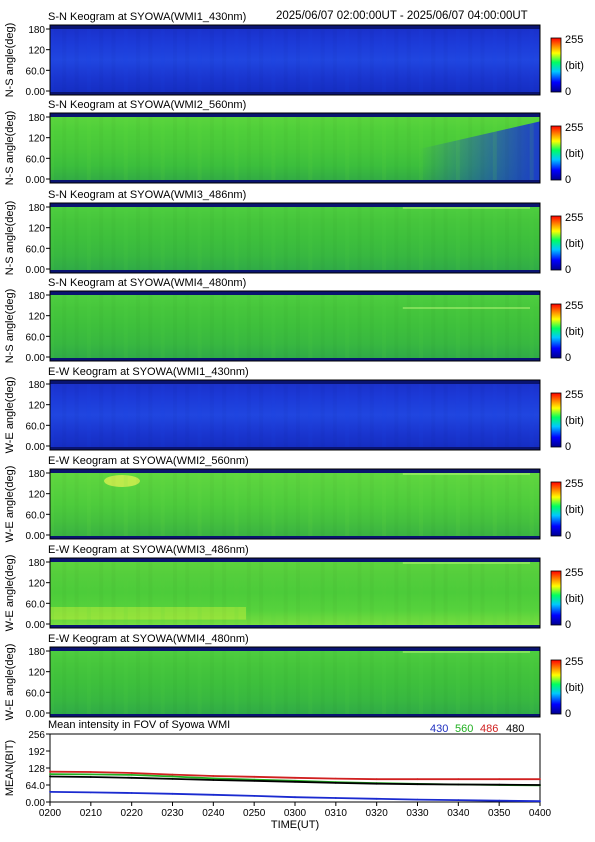 The height and width of the screenshot is (842, 595). I want to click on x-tick-label: 0310, so click(336, 813).